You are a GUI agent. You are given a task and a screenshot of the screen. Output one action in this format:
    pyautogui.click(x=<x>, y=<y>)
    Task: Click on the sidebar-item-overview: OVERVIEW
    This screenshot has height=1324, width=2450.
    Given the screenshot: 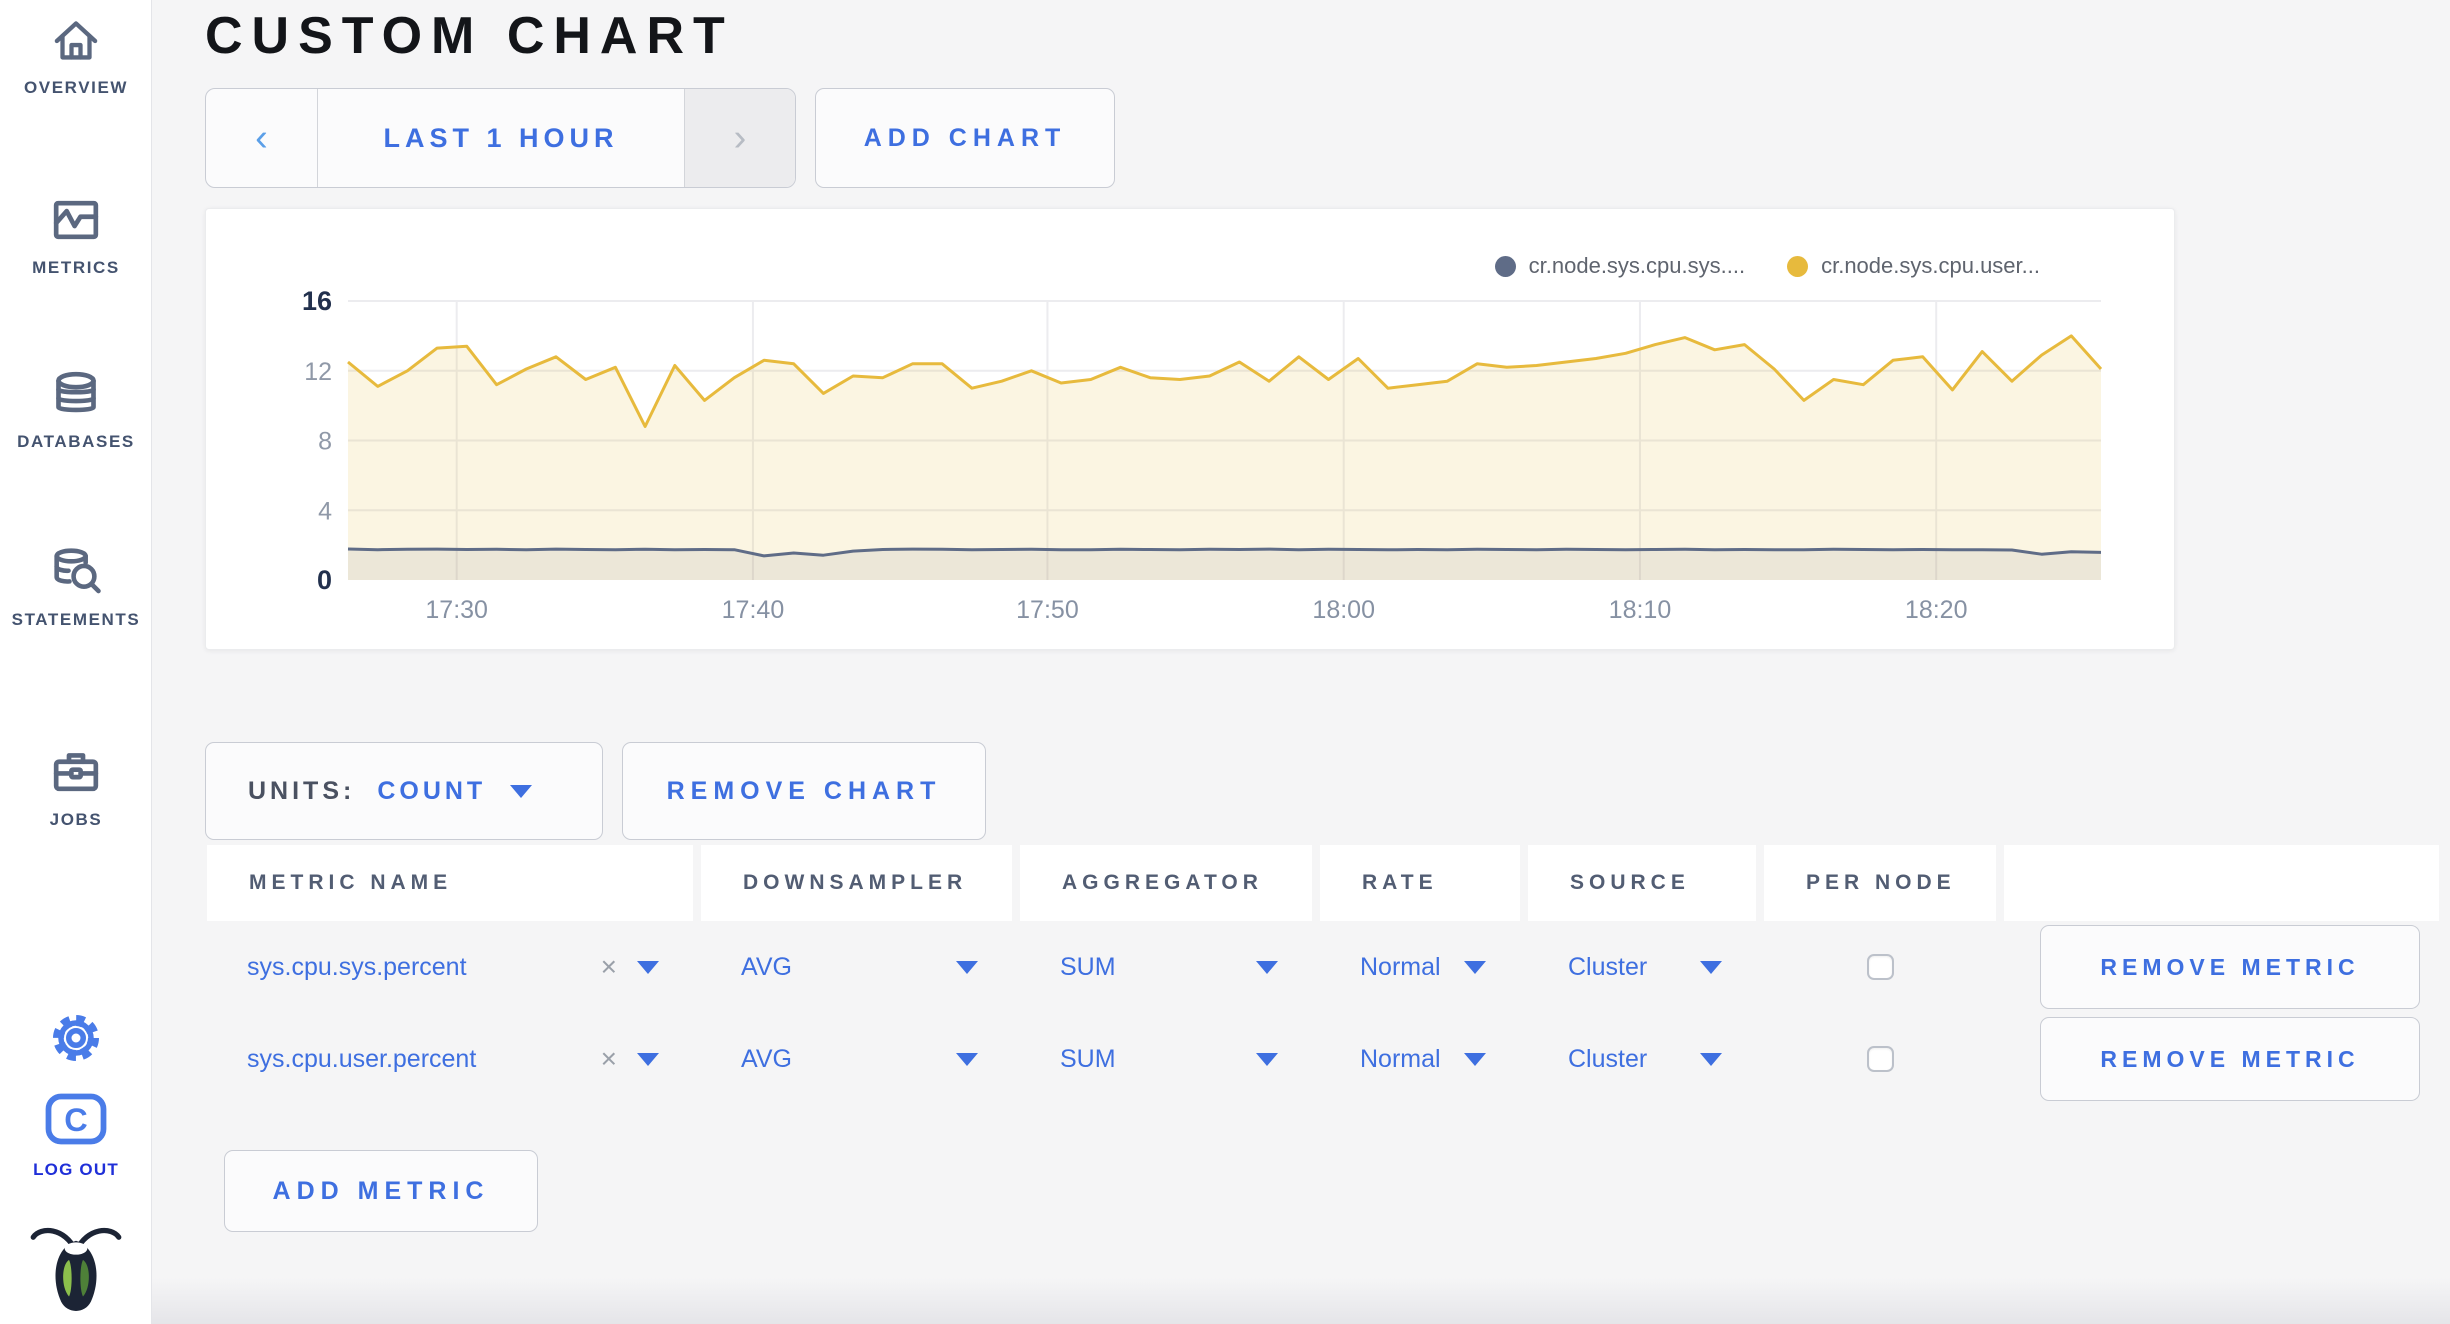 What is the action you would take?
    pyautogui.click(x=76, y=56)
    